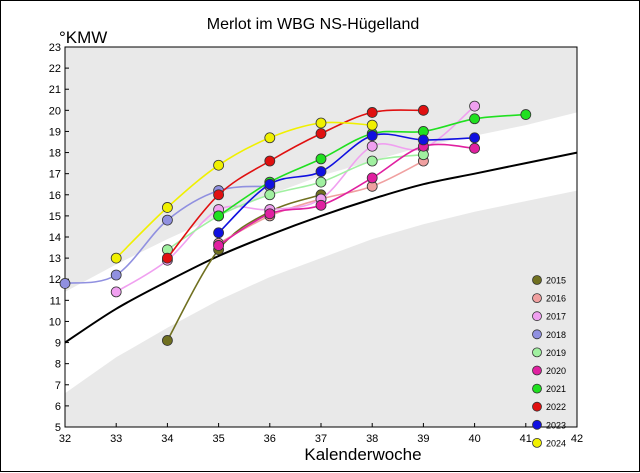 This screenshot has width=640, height=473. What do you see at coordinates (537, 280) in the screenshot?
I see `legend-marker-2015` at bounding box center [537, 280].